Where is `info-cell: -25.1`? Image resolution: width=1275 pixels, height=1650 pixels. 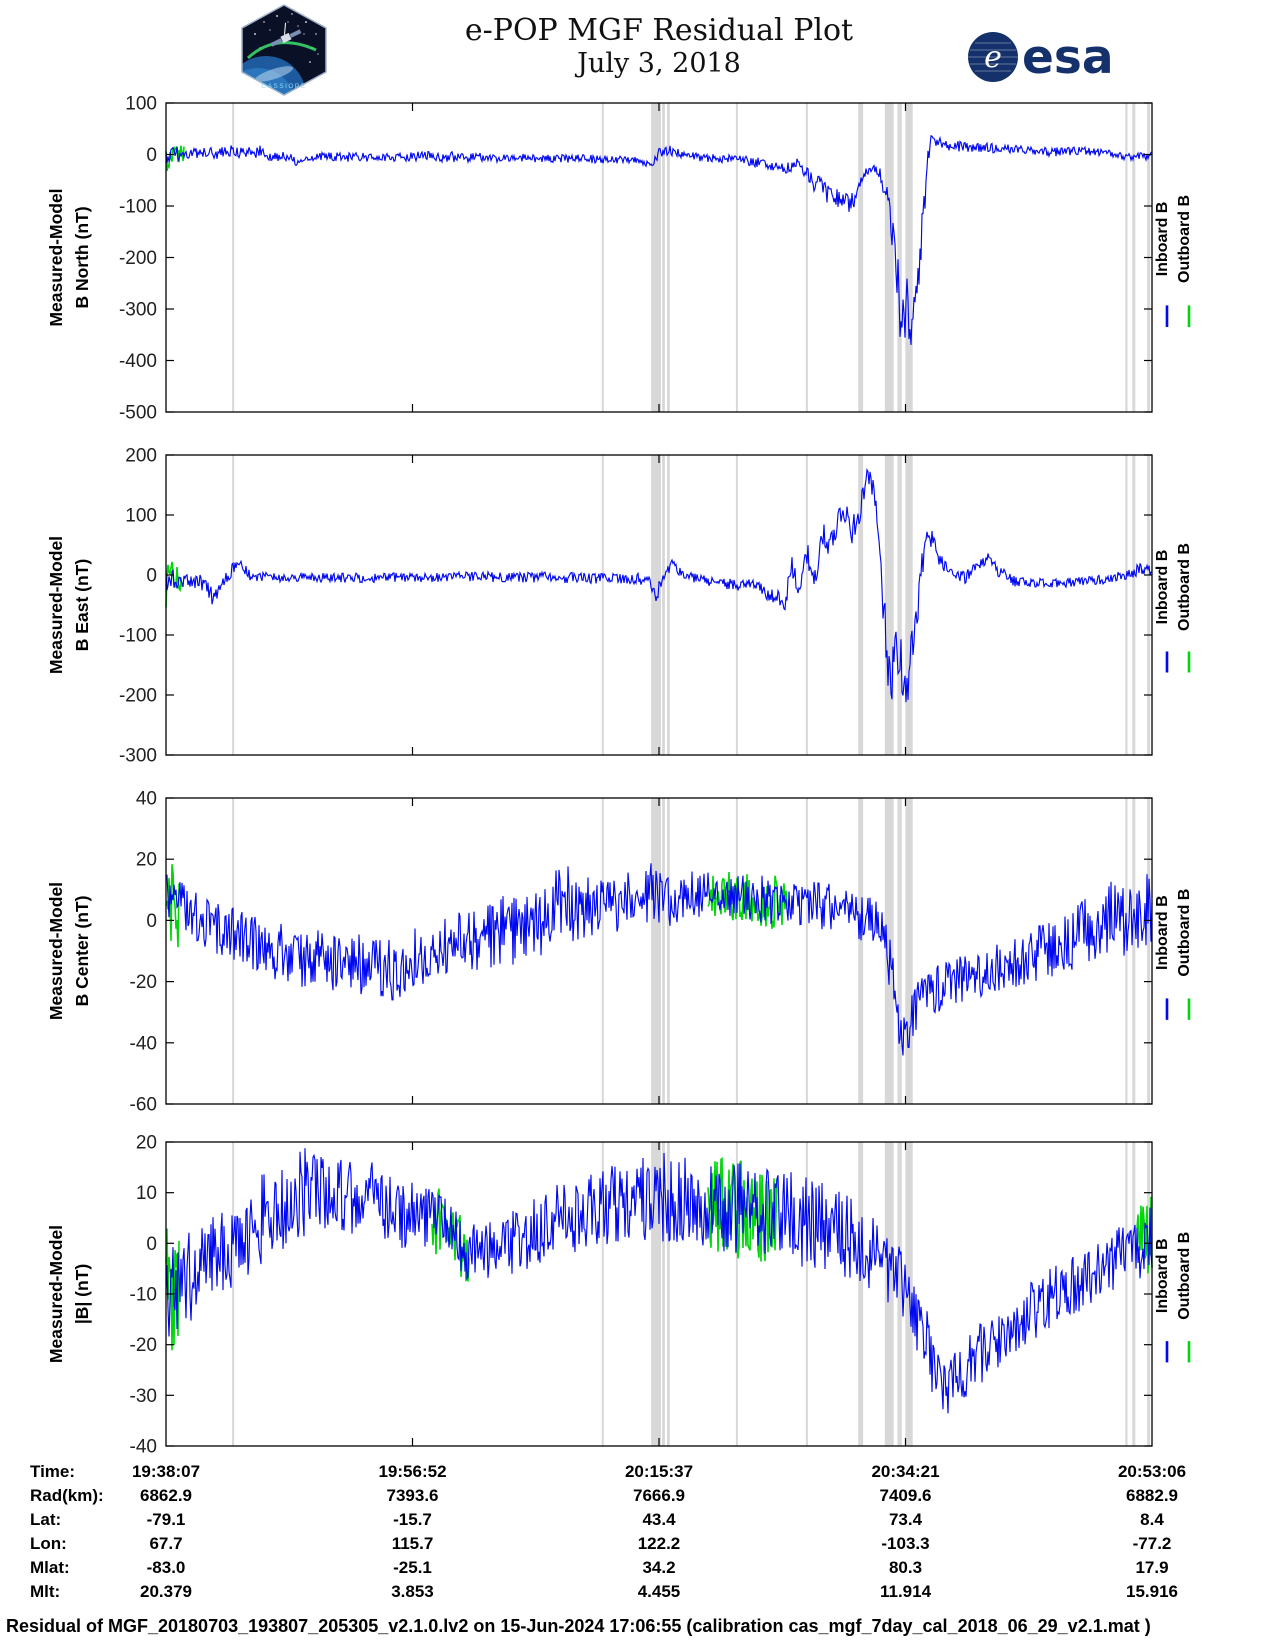 info-cell: -25.1 is located at coordinates (412, 1567).